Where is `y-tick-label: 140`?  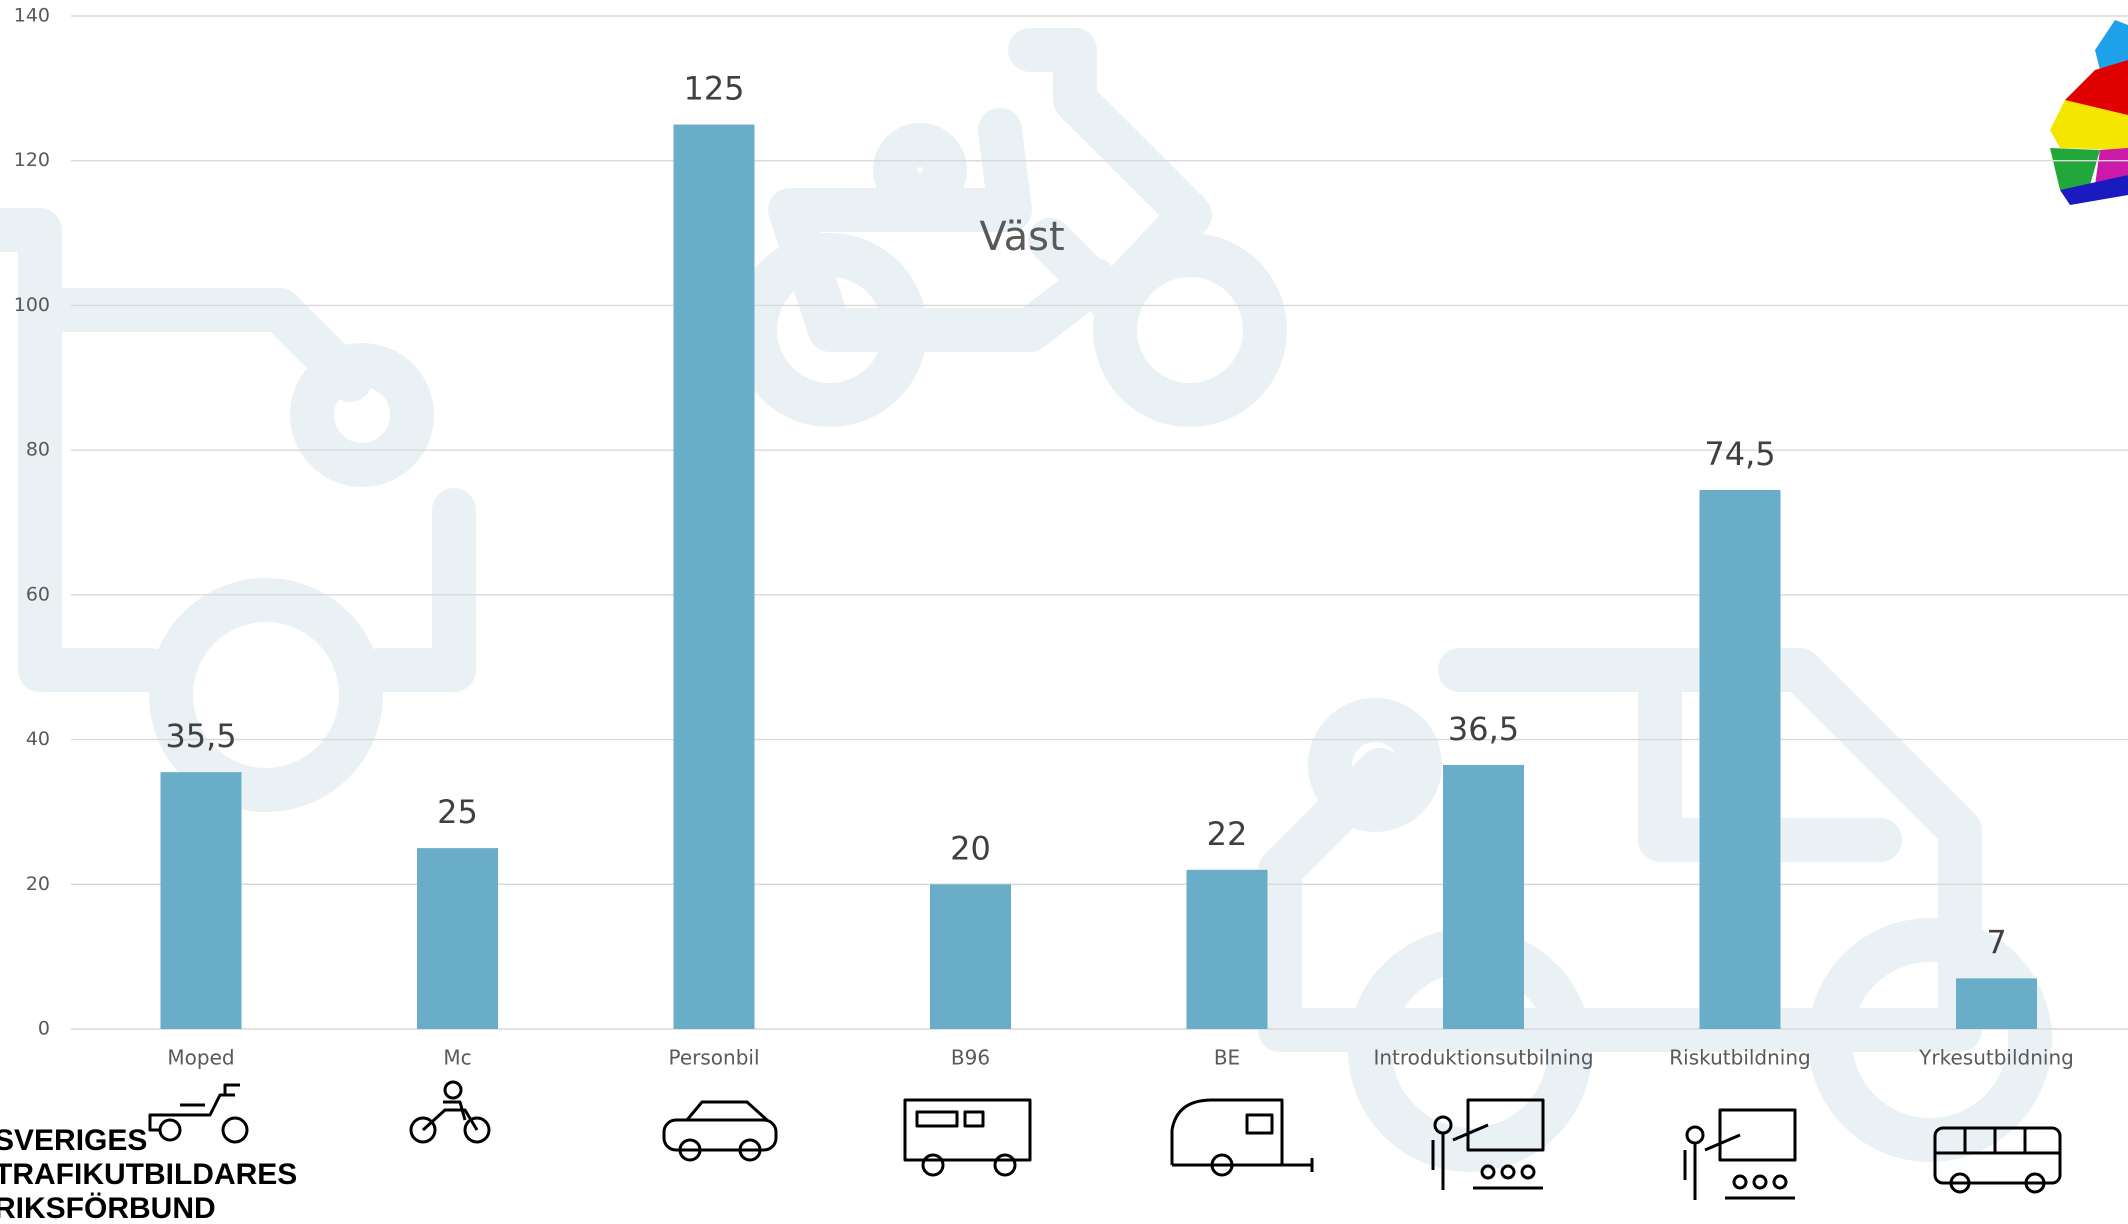 y-tick-label: 140 is located at coordinates (32, 16).